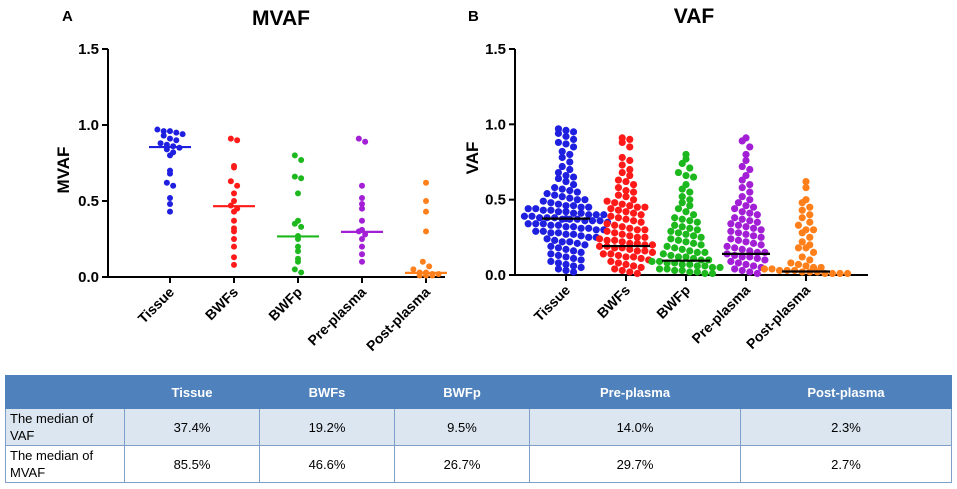 This screenshot has height=489, width=957. Describe the element at coordinates (614, 302) in the screenshot. I see `x-tick-label: BWFs` at that location.